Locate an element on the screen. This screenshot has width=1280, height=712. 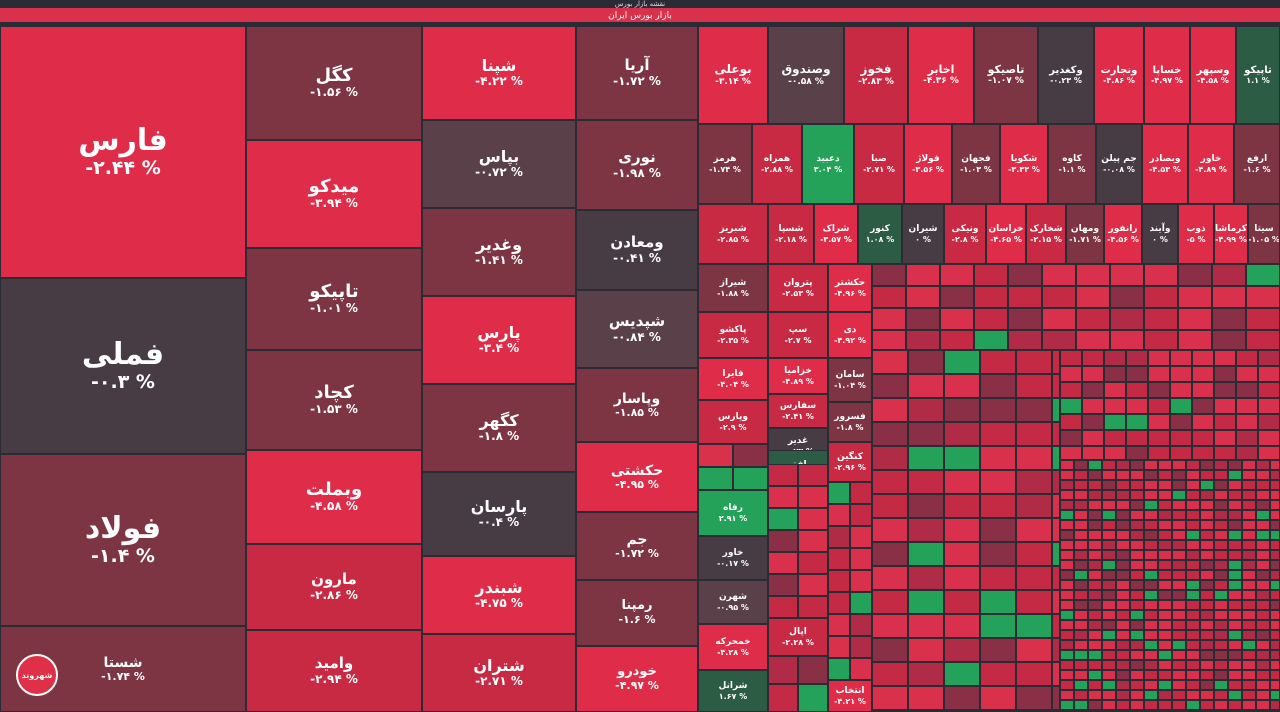
treemap-tile: شبریز -۲.۸۵ % is located at coordinates (733, 234).